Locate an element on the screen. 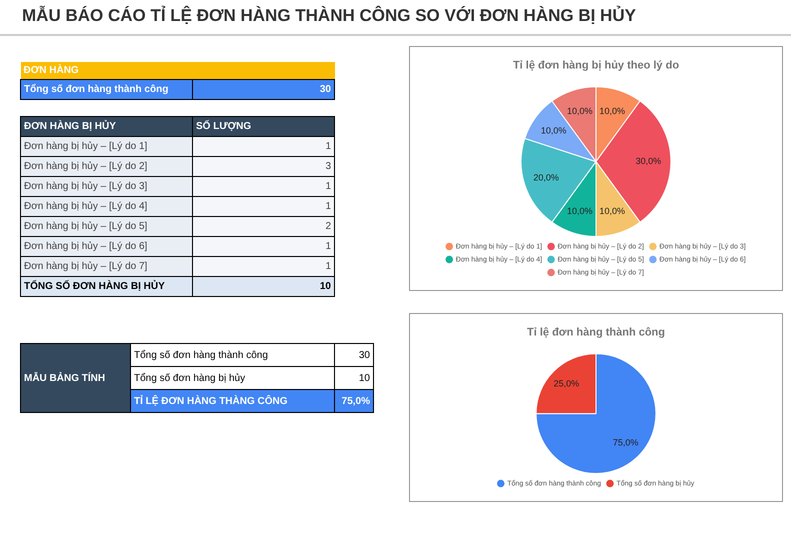  text: ĐƠN HÀNG BỊ HỦY is located at coordinates (106, 126).